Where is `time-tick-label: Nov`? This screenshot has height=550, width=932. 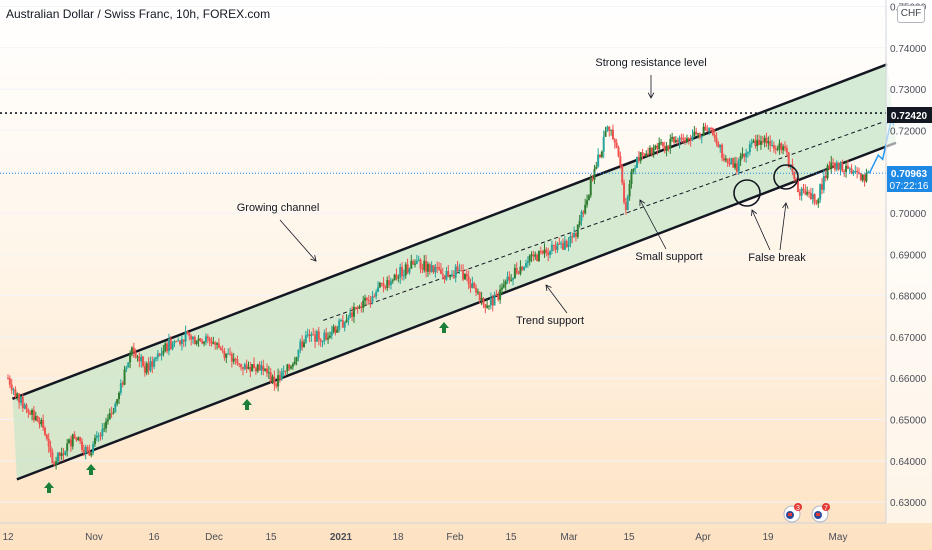 time-tick-label: Nov is located at coordinates (94, 537).